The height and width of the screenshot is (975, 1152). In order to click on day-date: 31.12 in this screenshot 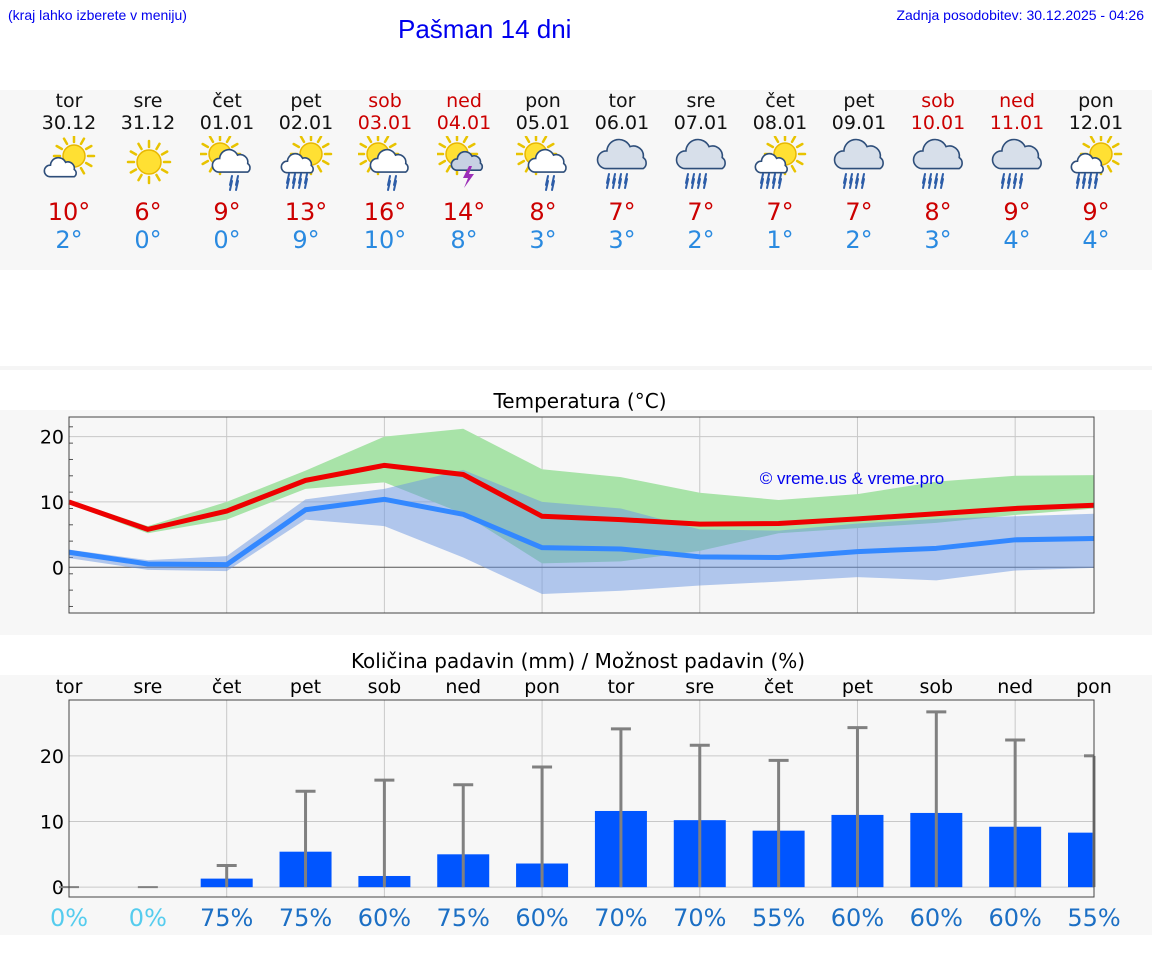, I will do `click(148, 123)`.